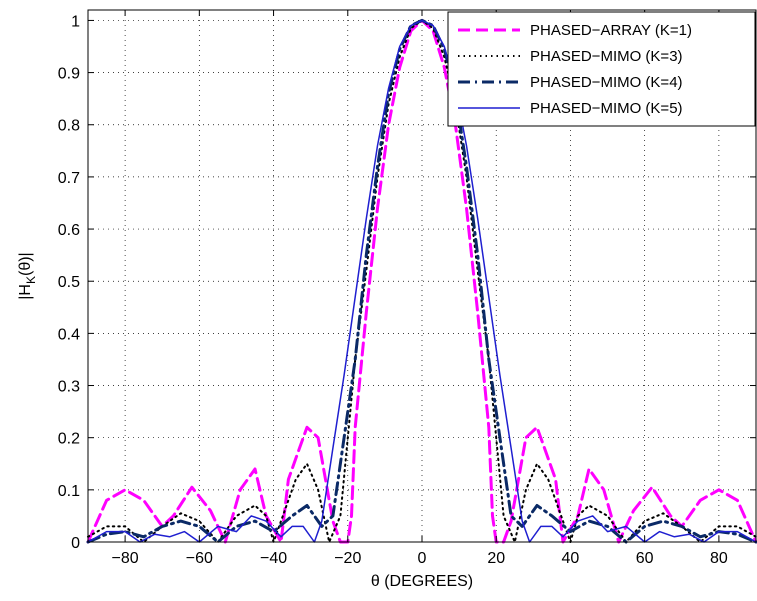 This screenshot has width=757, height=601. What do you see at coordinates (31, 280) in the screenshot?
I see `y-axis-label-sub: K` at bounding box center [31, 280].